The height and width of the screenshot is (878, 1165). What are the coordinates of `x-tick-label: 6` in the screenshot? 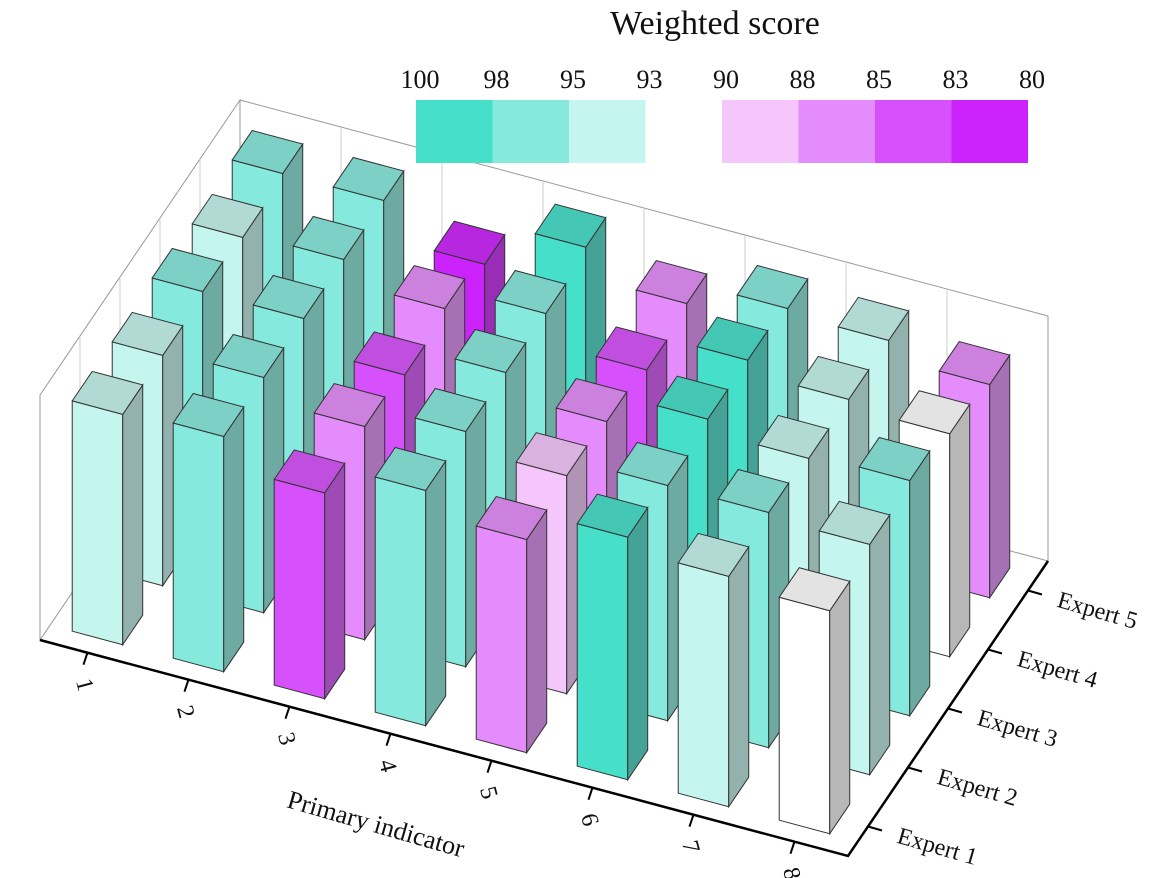 It's located at (589, 820).